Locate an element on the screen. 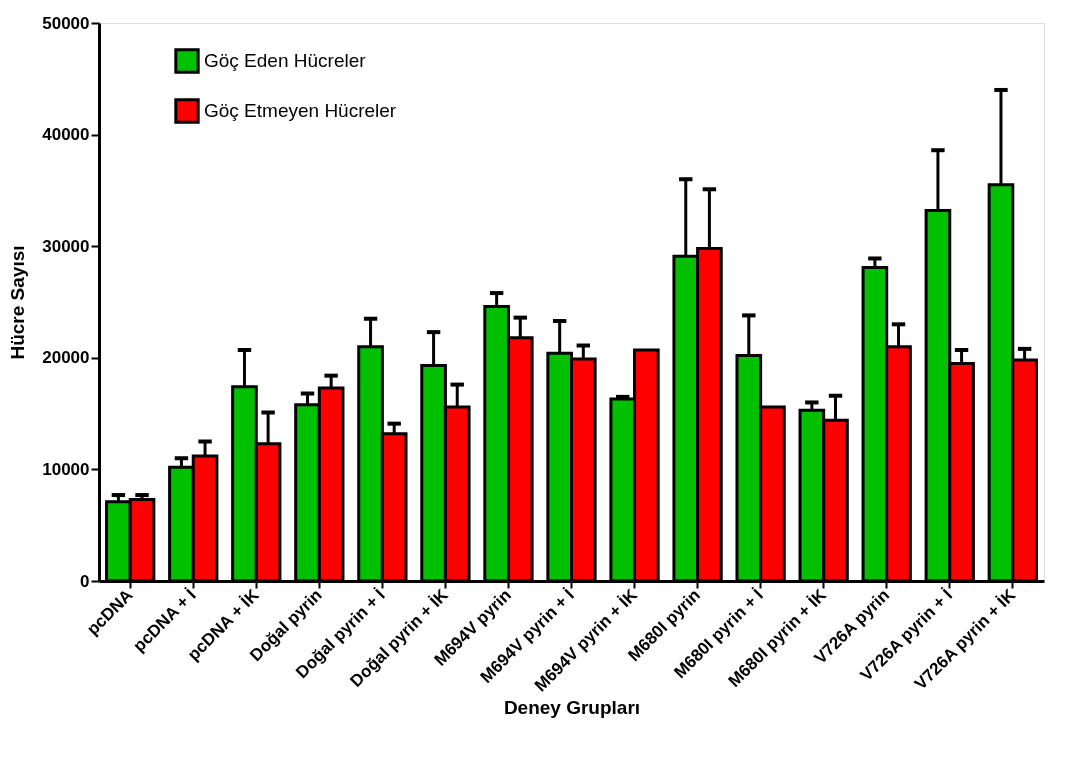 The image size is (1072, 769). legend-label: Göç Eden Hücreler is located at coordinates (285, 60).